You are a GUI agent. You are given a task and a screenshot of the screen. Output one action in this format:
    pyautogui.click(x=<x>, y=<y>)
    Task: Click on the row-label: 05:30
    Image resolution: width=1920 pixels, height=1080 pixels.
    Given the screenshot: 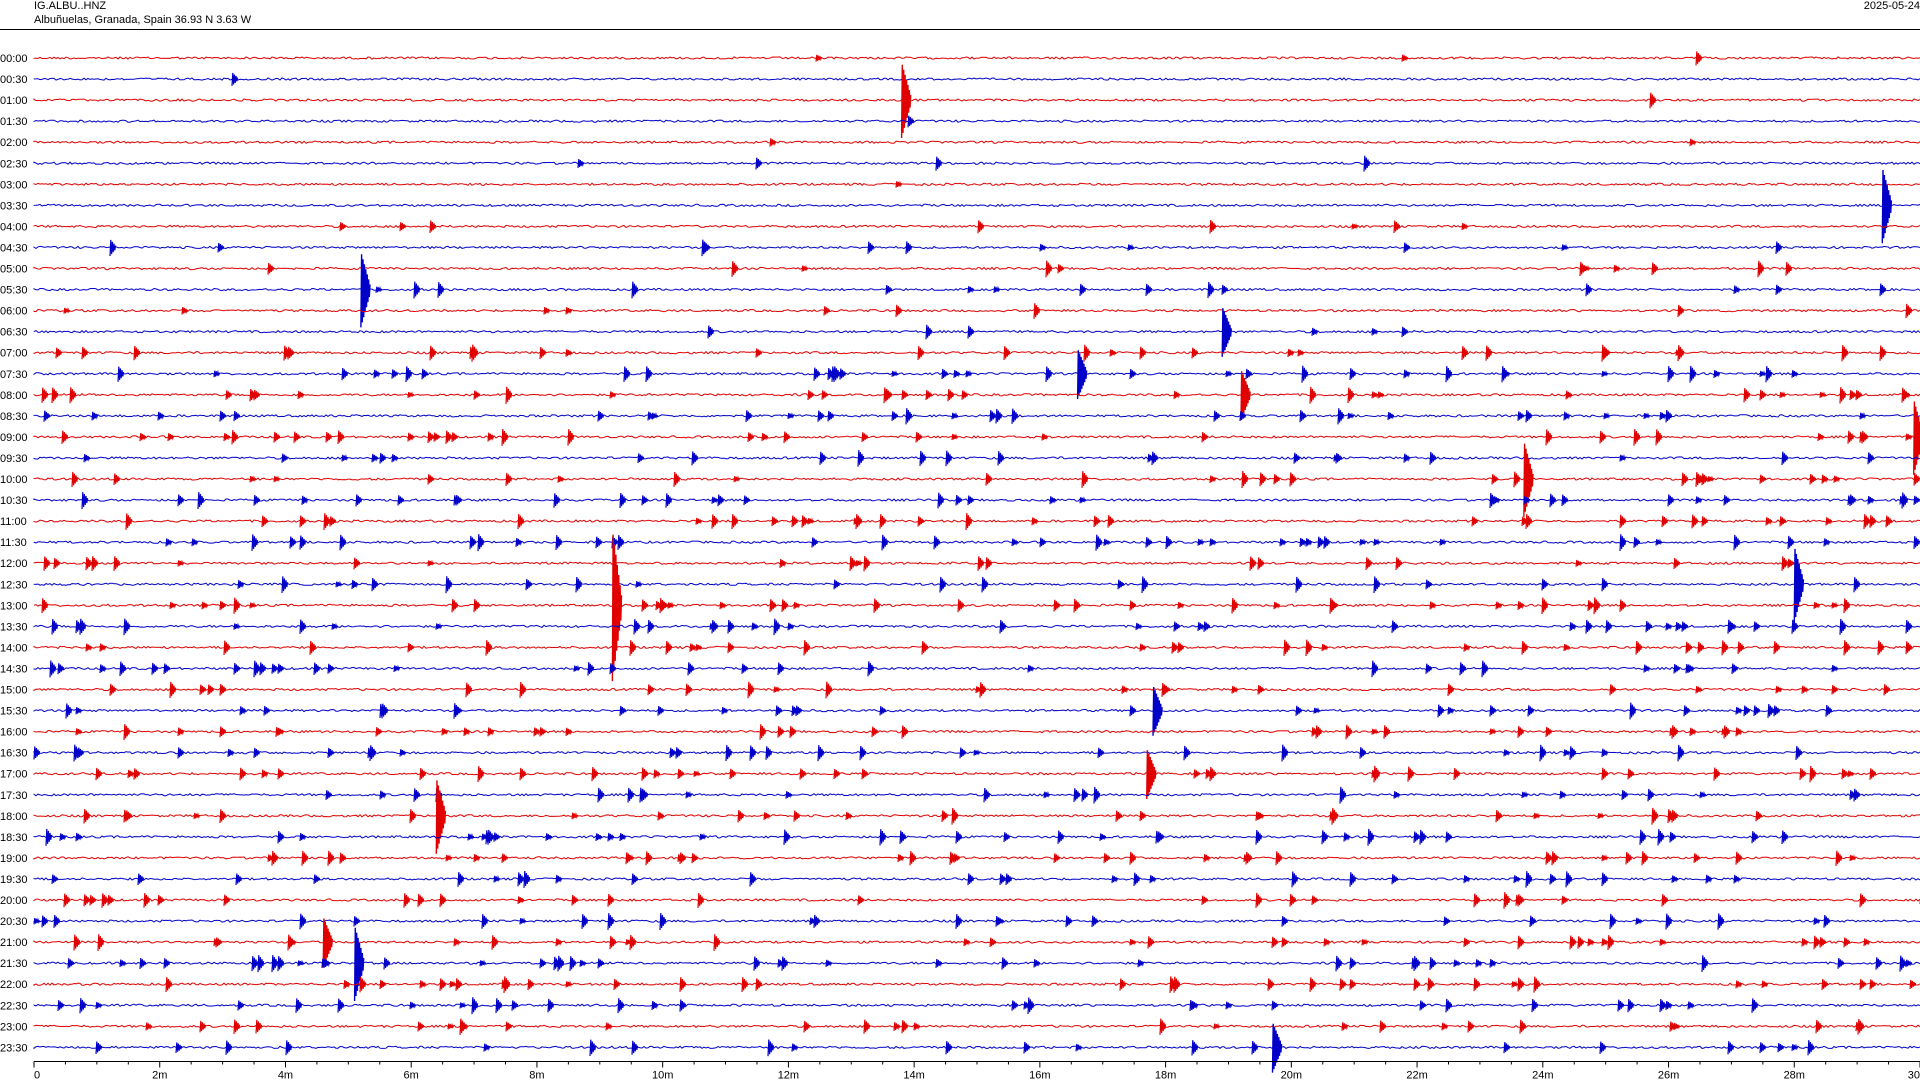 What is the action you would take?
    pyautogui.click(x=14, y=291)
    